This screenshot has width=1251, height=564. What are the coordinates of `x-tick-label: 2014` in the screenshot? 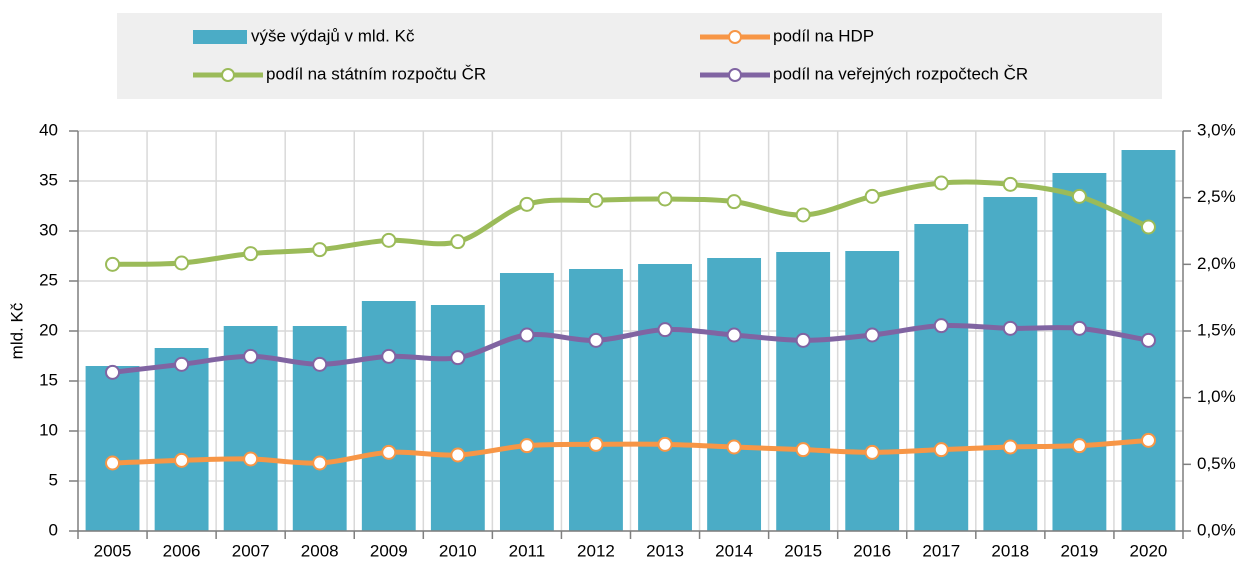 It's located at (734, 550).